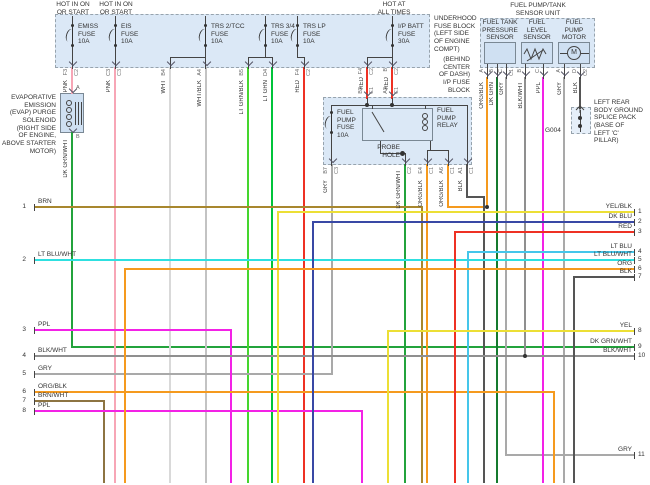  I want to click on trslp-fuse-top, so click(297, 25).